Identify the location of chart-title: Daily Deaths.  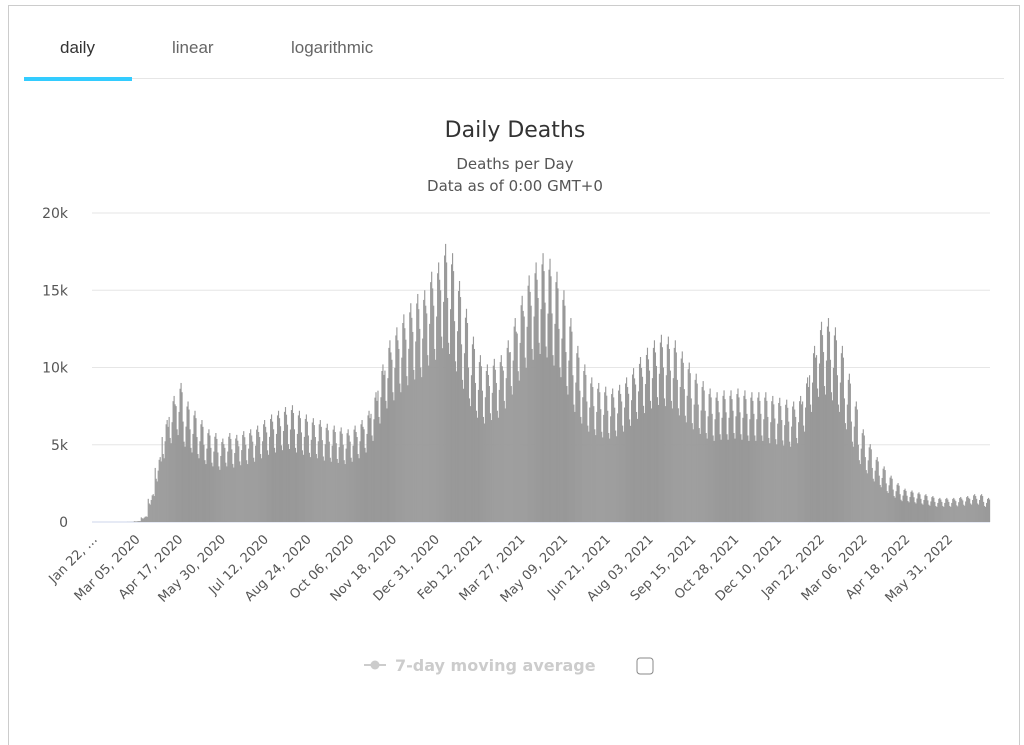
(515, 130).